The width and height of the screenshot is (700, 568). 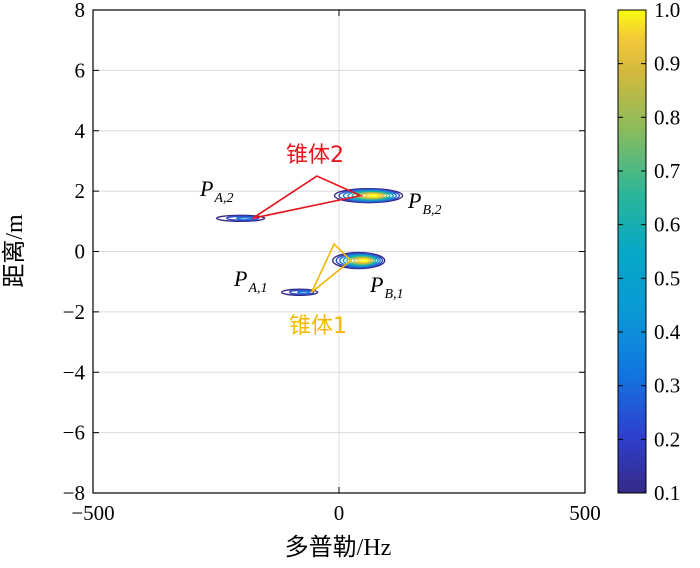 What do you see at coordinates (74, 372) in the screenshot?
I see `y-tick-label-6: −4` at bounding box center [74, 372].